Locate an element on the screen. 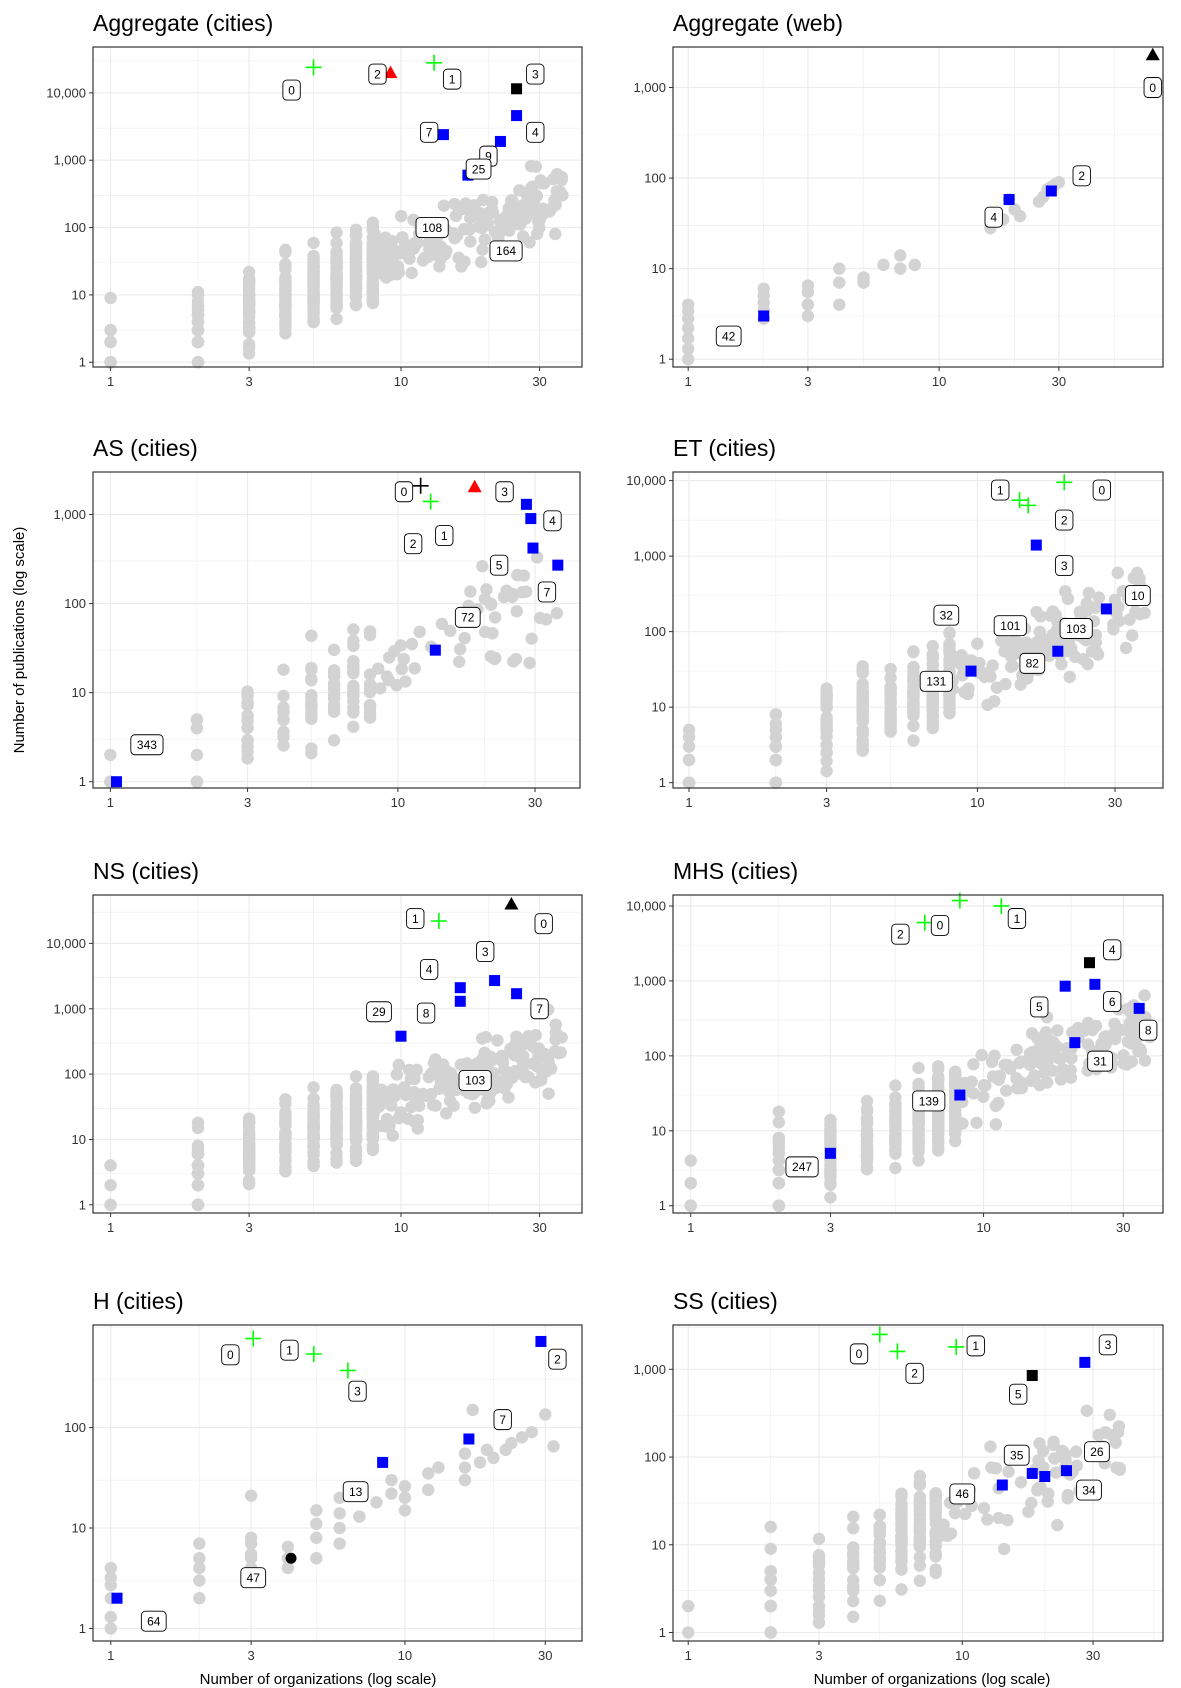  point-label-text: 47 is located at coordinates (254, 1578).